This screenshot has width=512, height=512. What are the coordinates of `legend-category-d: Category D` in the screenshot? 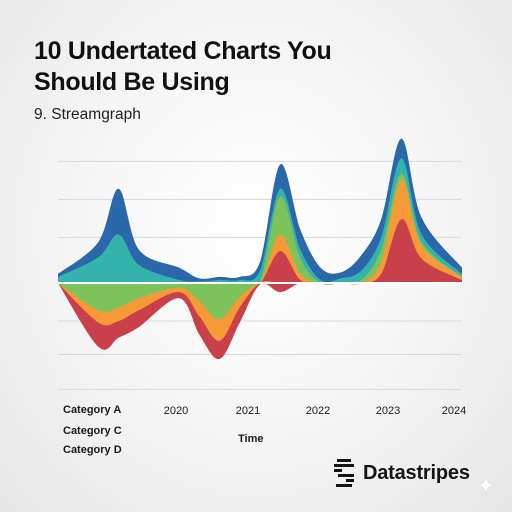 It's located at (92, 450).